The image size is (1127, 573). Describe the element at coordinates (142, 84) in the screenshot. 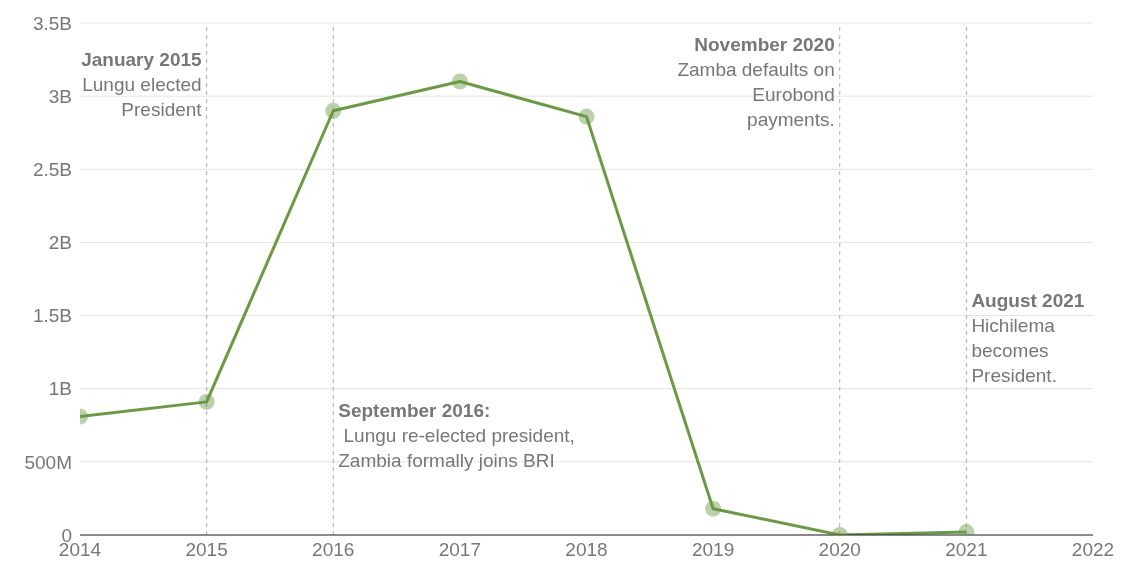

I see `annotation: January 2015 Lungu elected President` at that location.